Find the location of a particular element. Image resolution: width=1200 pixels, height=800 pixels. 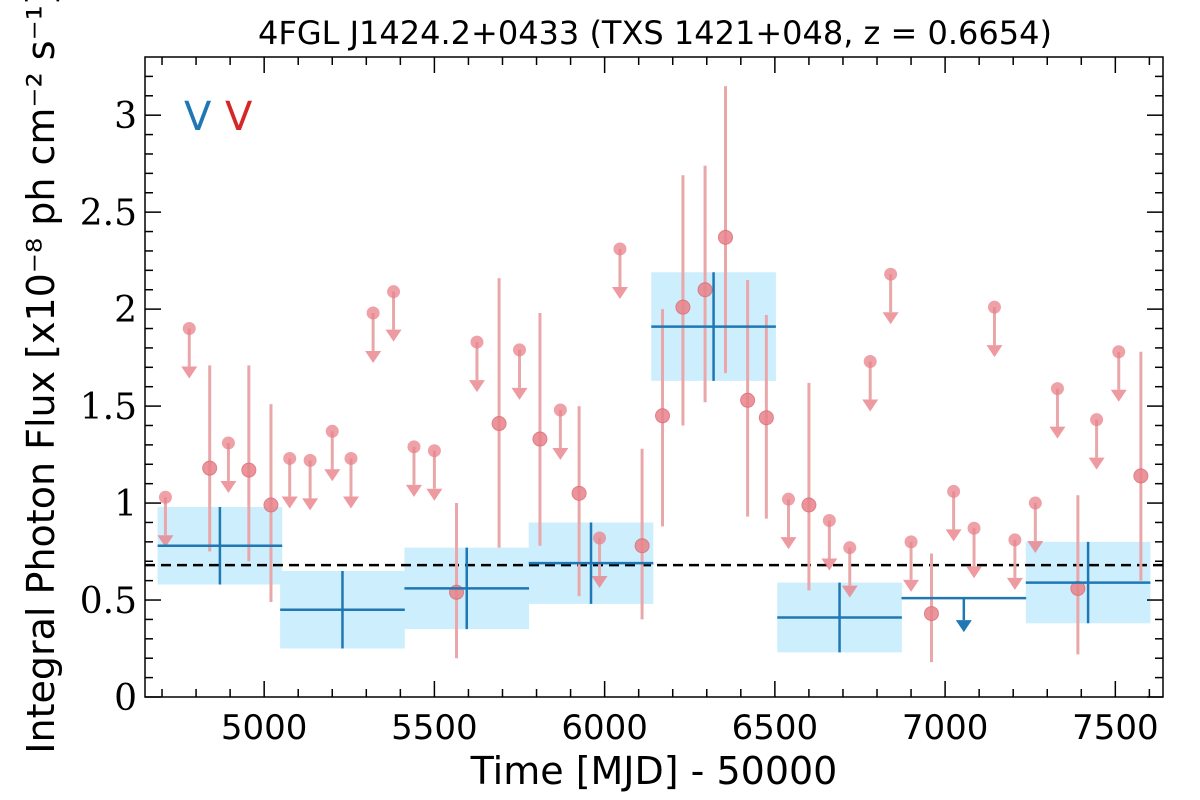

x-tick-label: 5000 is located at coordinates (264, 728).